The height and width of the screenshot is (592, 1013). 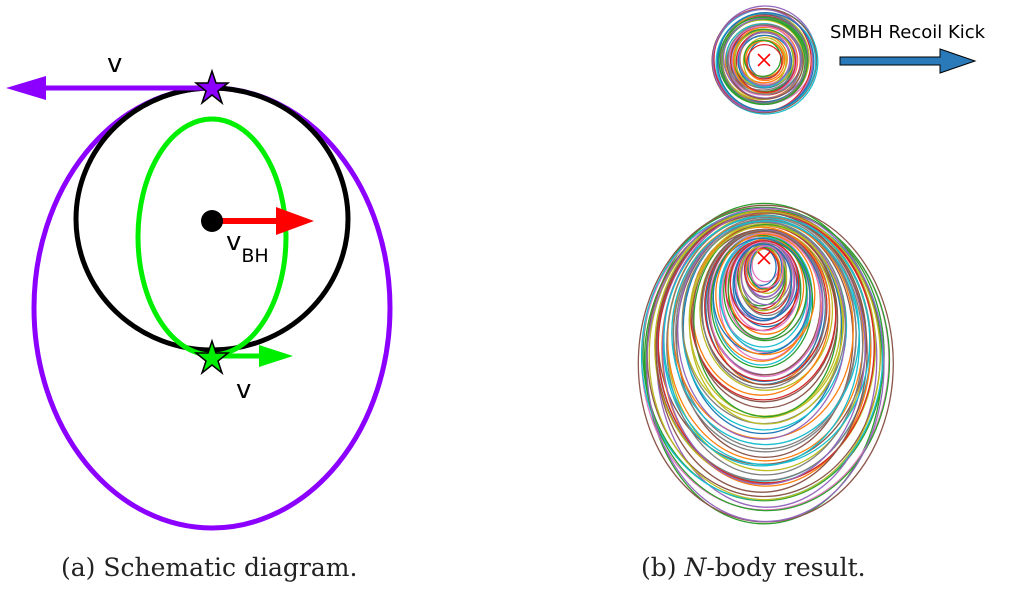 I want to click on black-hole-dot, so click(x=212, y=221).